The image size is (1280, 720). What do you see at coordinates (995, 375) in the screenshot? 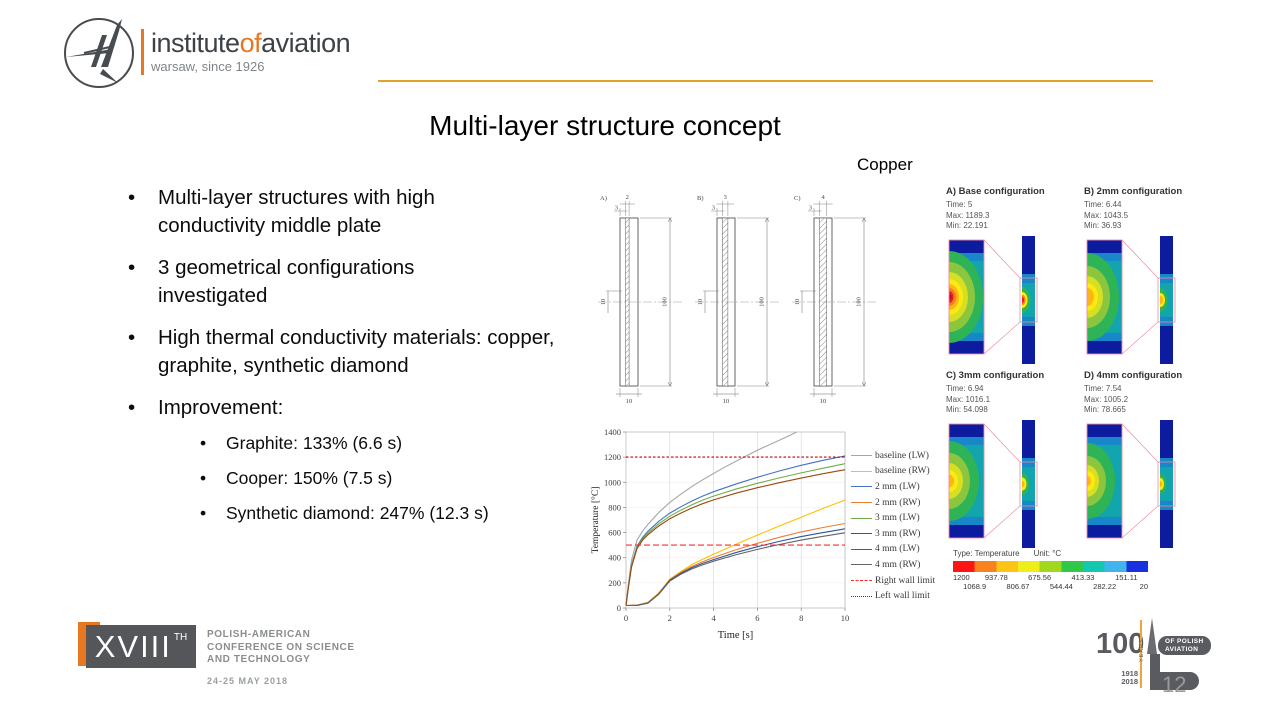
I see `thermal-panel-title: C) 3mm configuration` at bounding box center [995, 375].